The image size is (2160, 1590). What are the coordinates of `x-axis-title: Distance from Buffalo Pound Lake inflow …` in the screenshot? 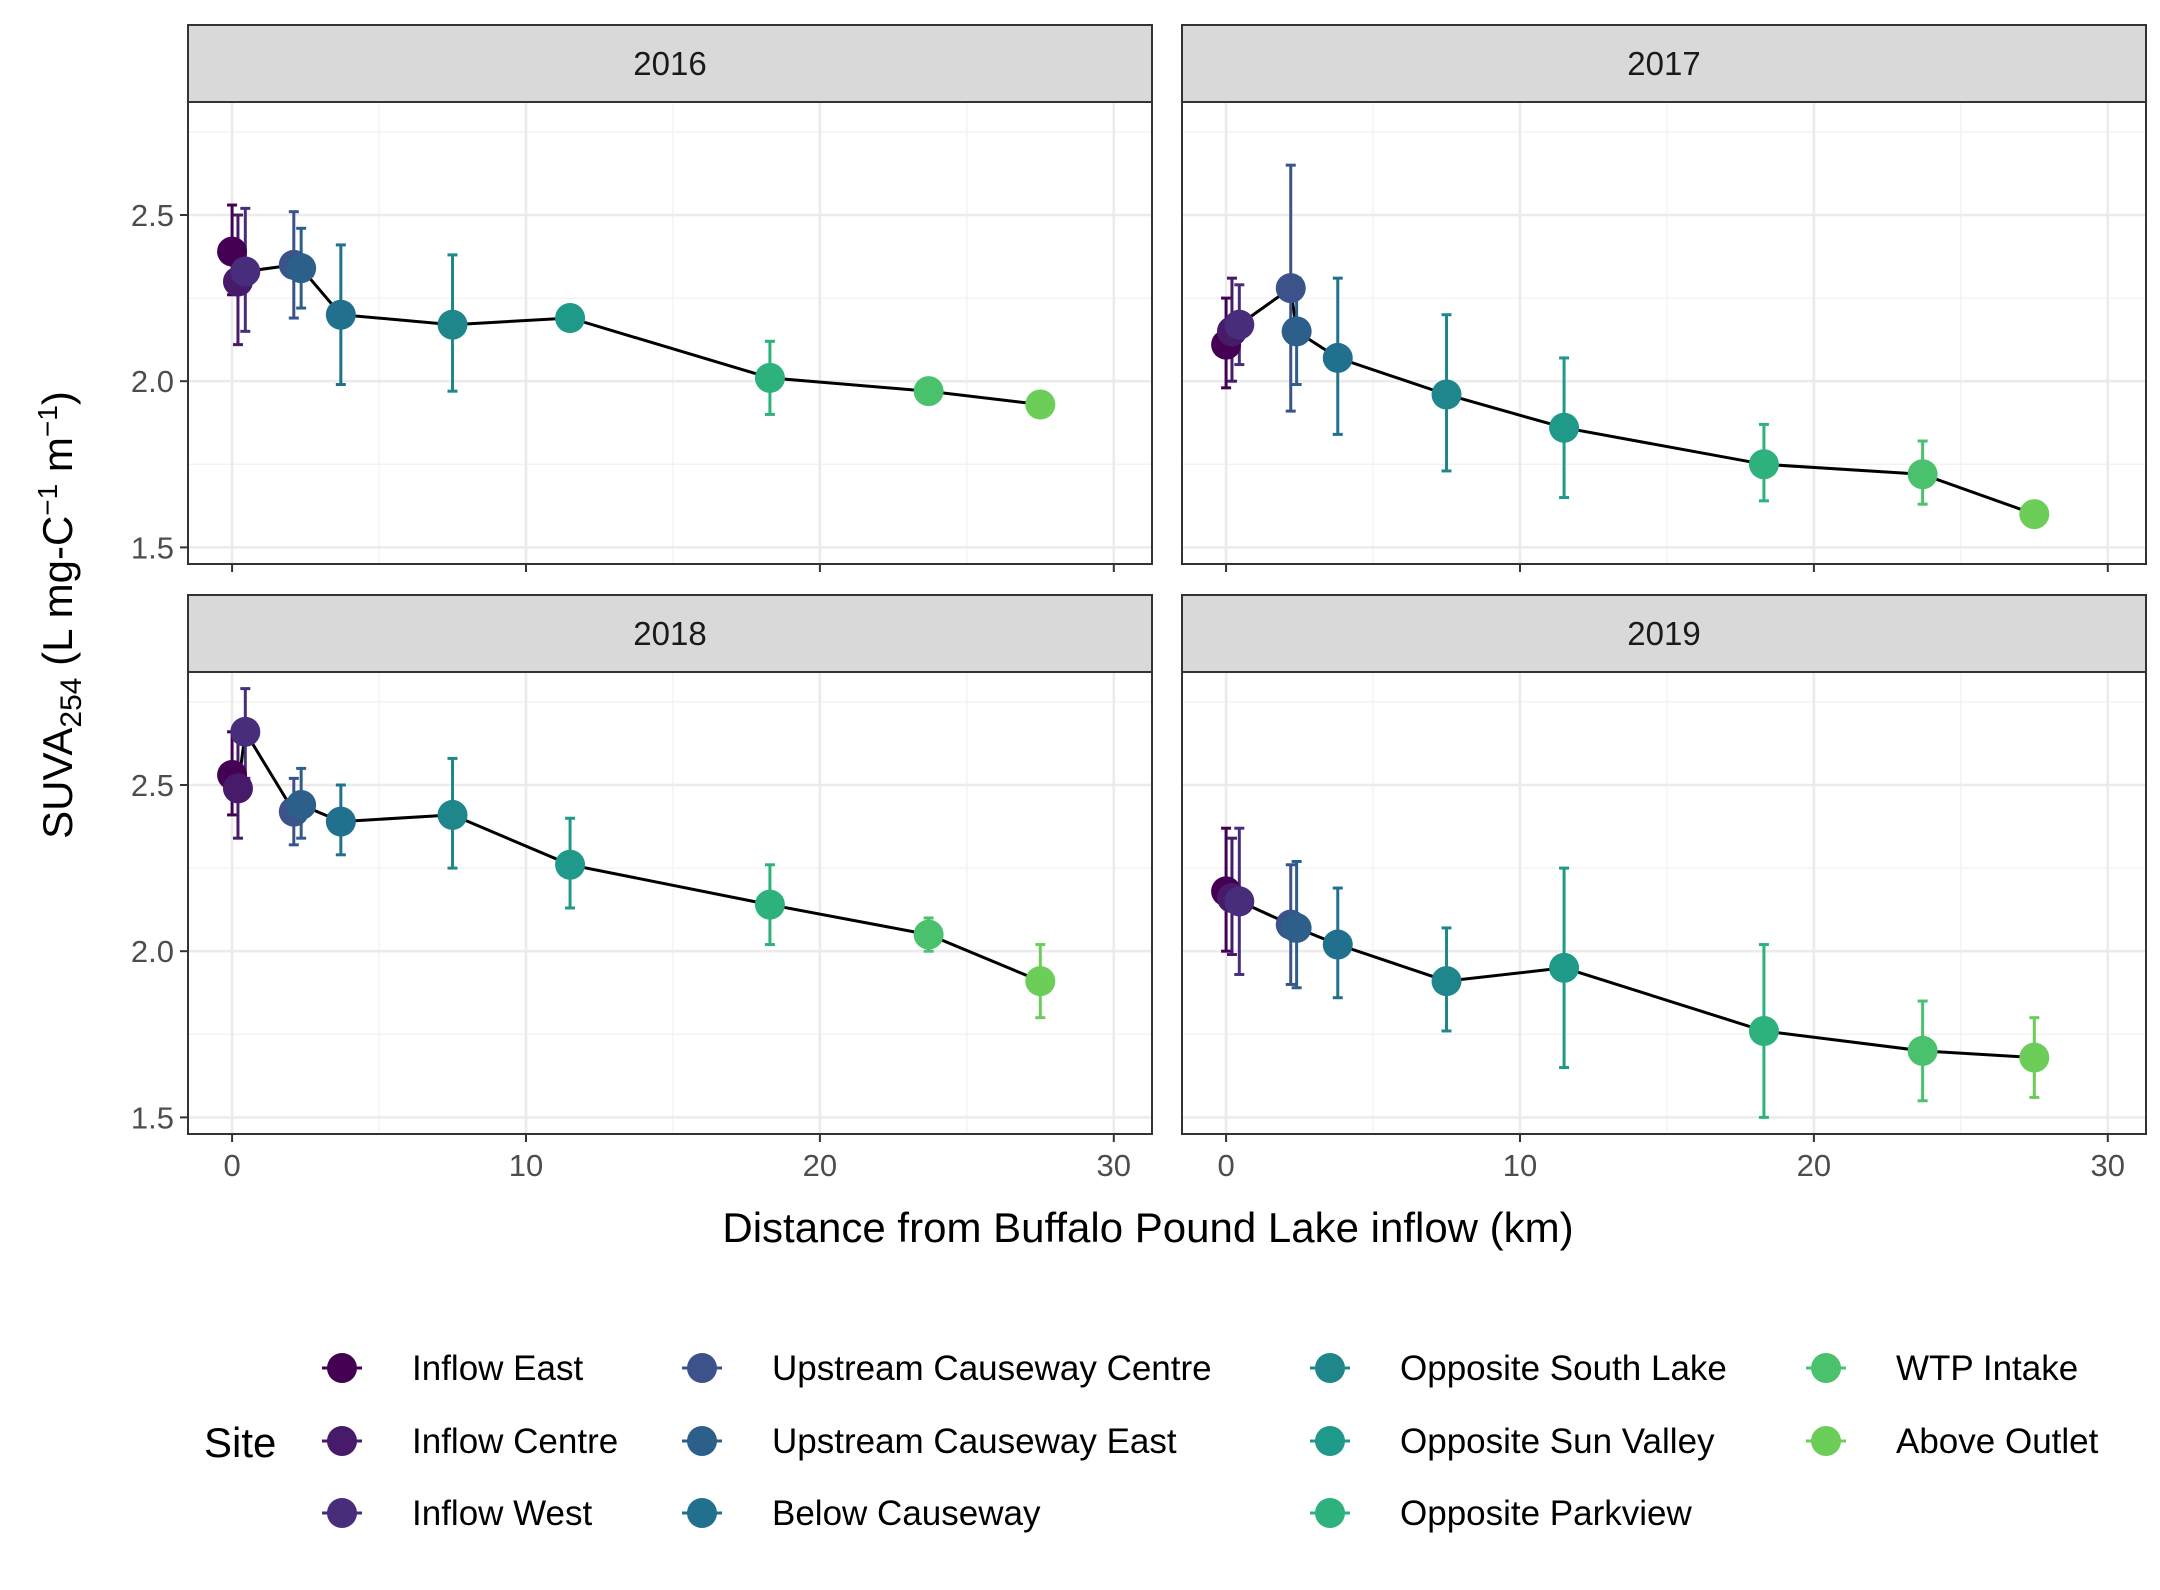 It's located at (1147, 1227).